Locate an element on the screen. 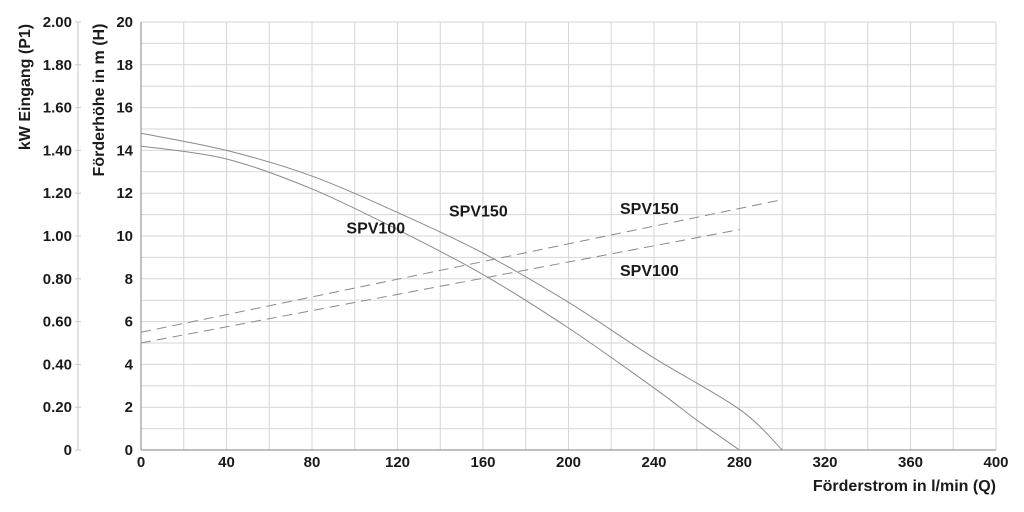  head-tick-label: 14 is located at coordinates (124, 150).